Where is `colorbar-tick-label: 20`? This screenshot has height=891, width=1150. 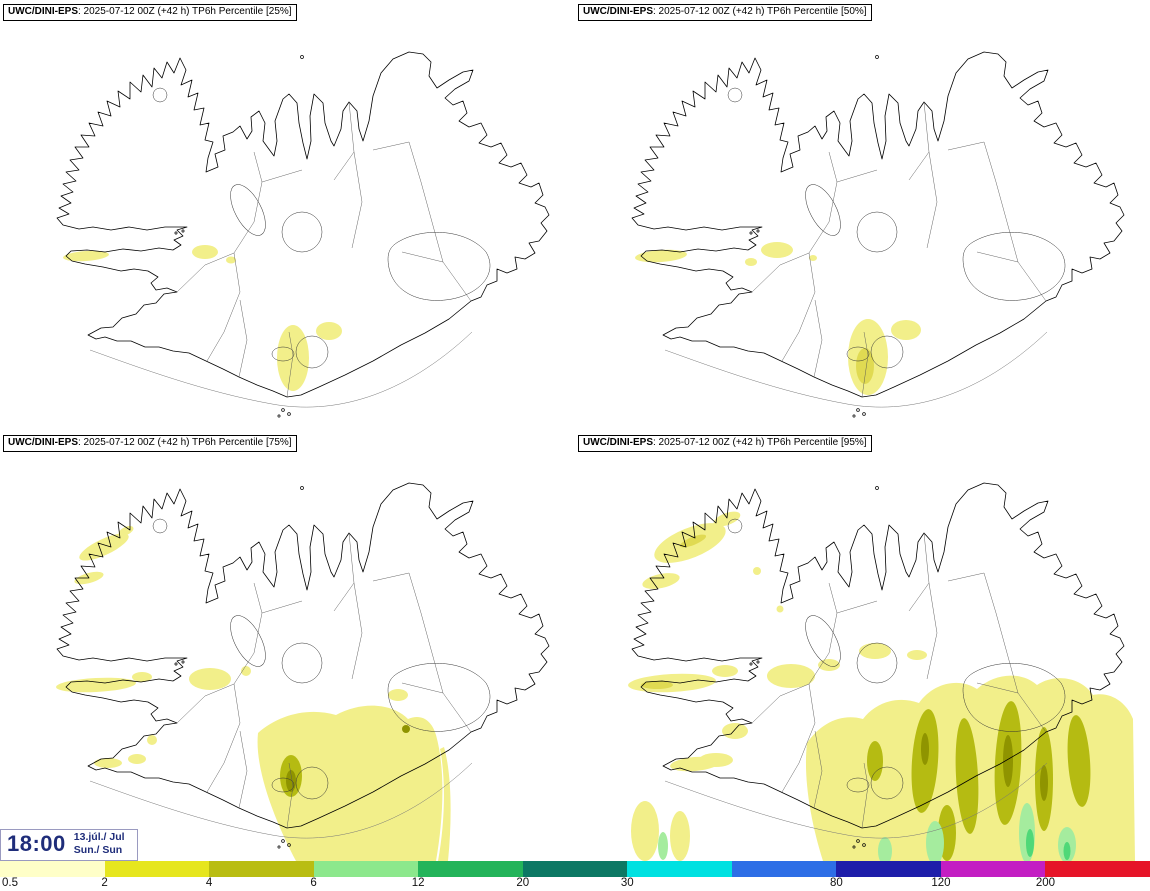 colorbar-tick-label: 20 is located at coordinates (523, 883).